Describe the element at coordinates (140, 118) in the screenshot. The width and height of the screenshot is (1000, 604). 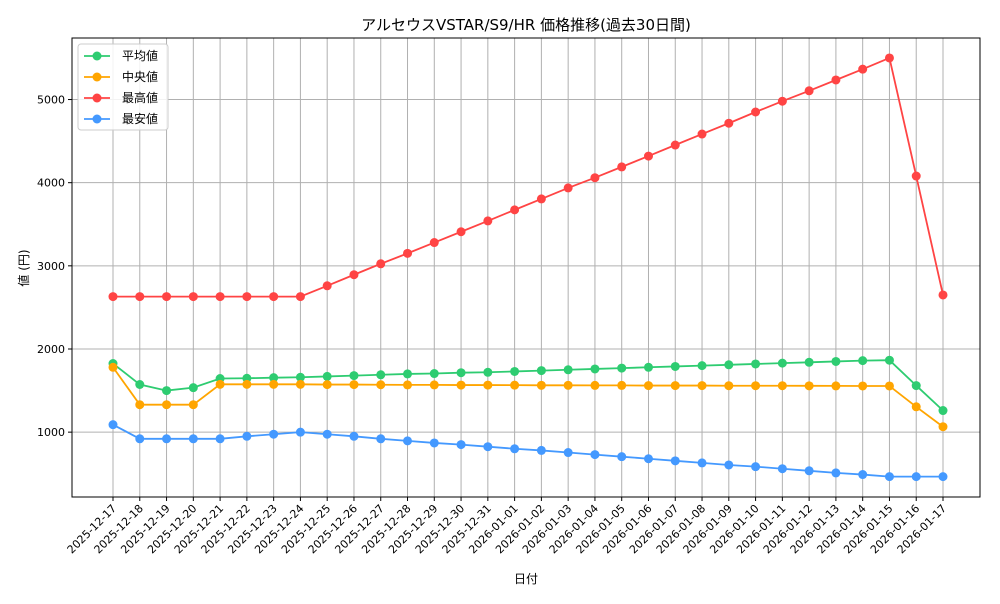
I see `legend-label: 最安値` at that location.